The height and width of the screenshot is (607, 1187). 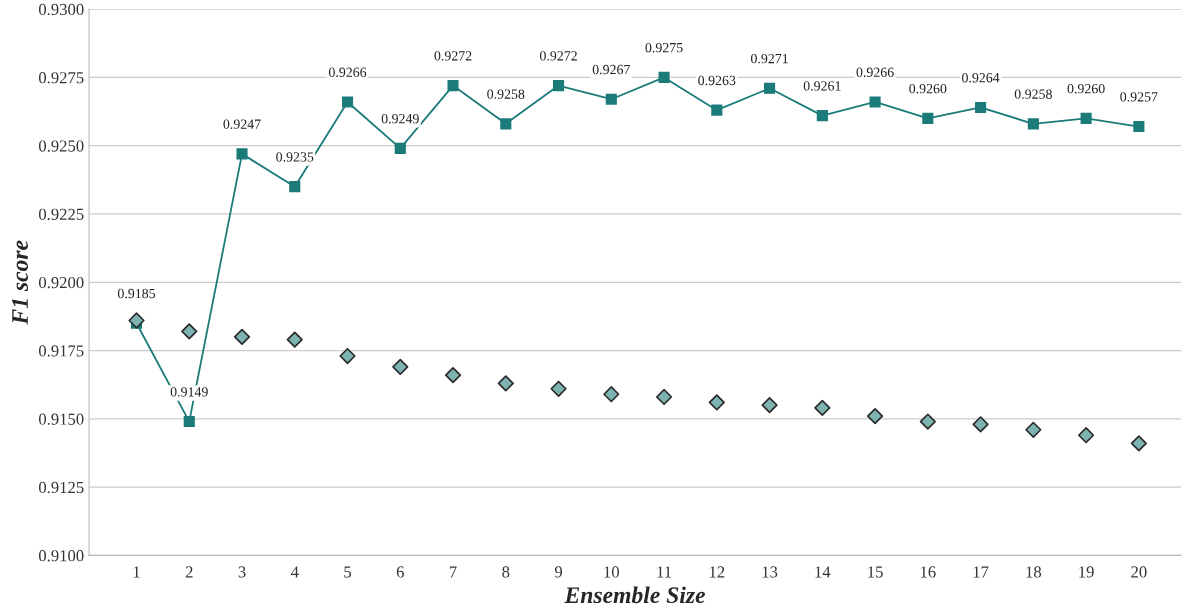 I want to click on y-tick-label: 0.9150, so click(x=61, y=419).